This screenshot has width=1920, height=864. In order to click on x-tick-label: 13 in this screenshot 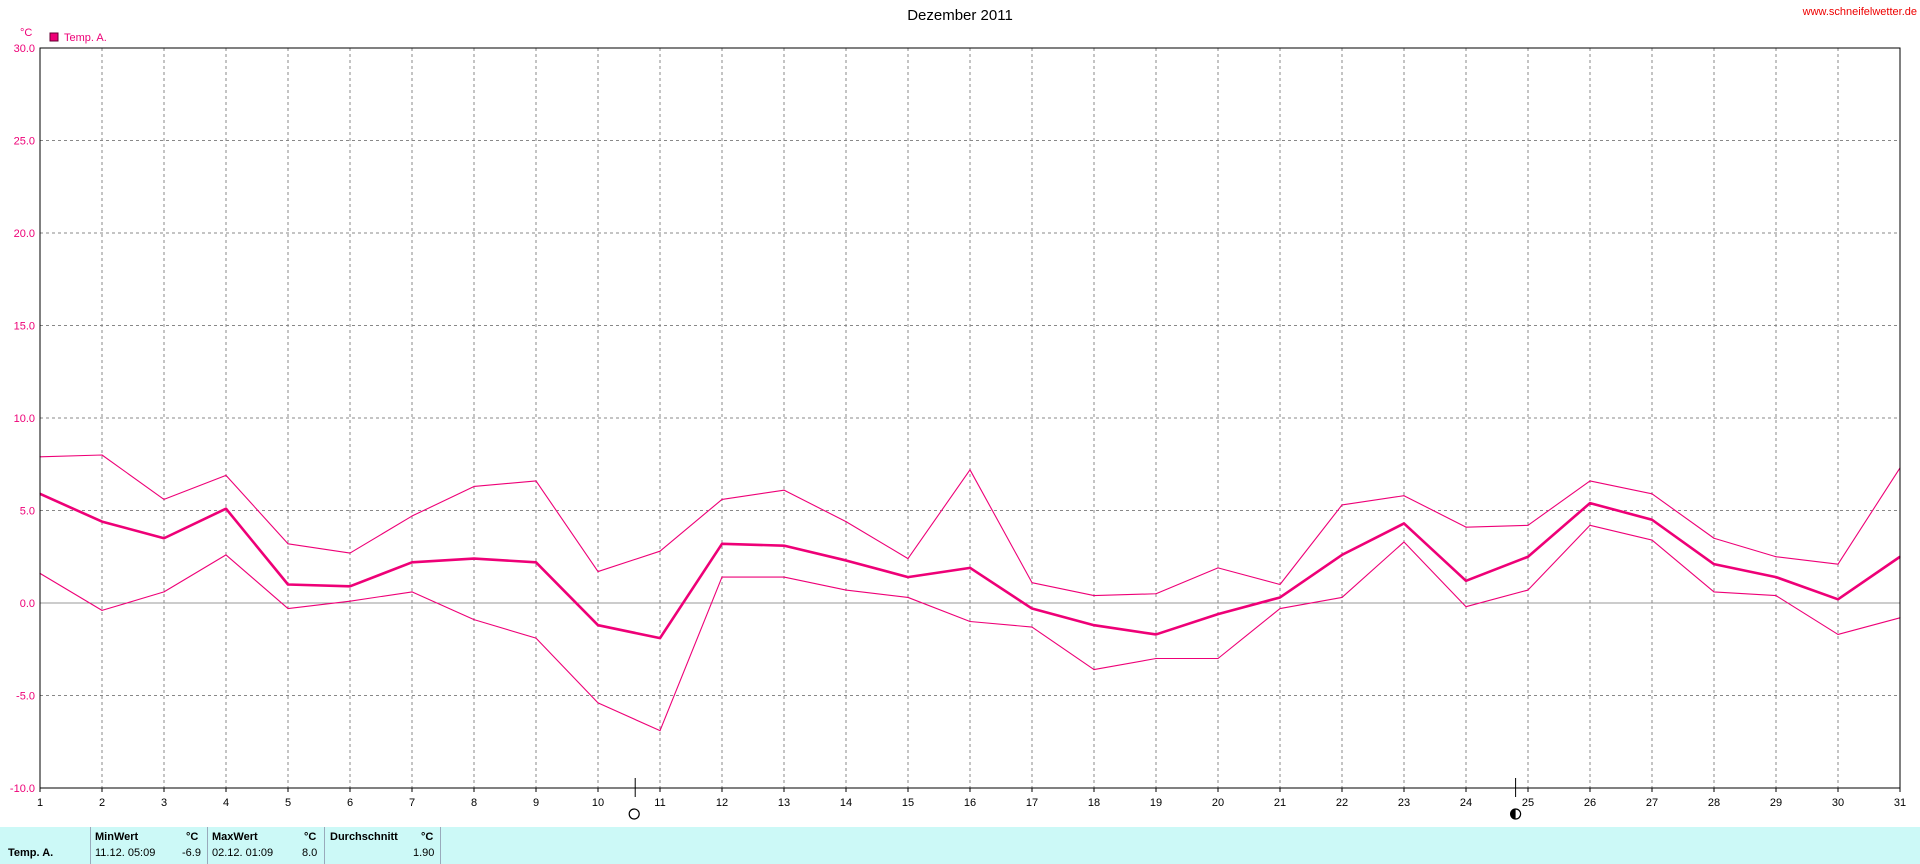, I will do `click(784, 803)`.